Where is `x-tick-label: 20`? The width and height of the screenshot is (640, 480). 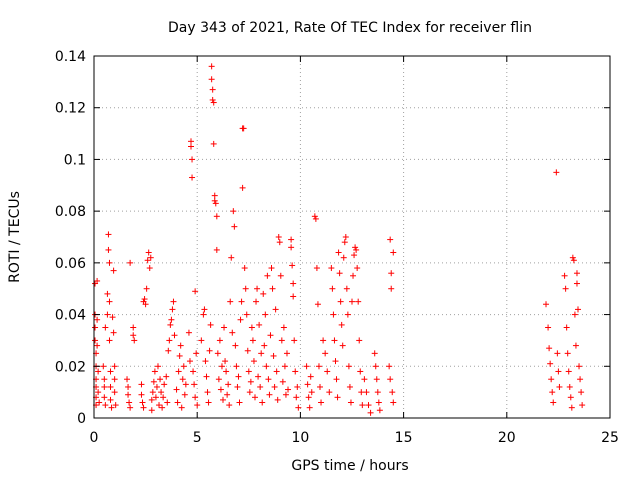 x-tick-label: 20 is located at coordinates (507, 438).